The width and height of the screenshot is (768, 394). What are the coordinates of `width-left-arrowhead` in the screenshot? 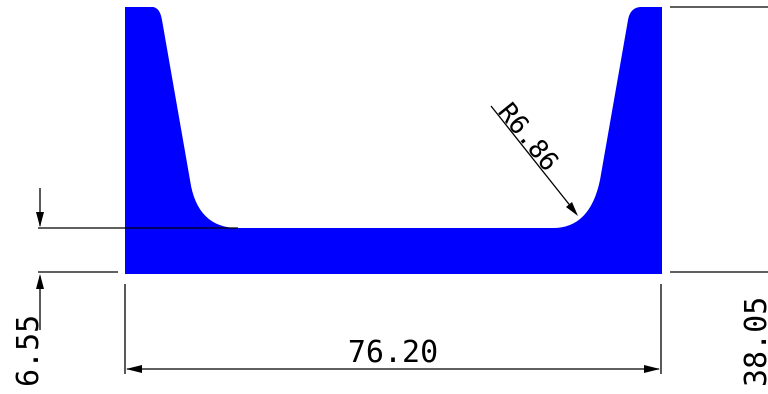 It's located at (134, 369).